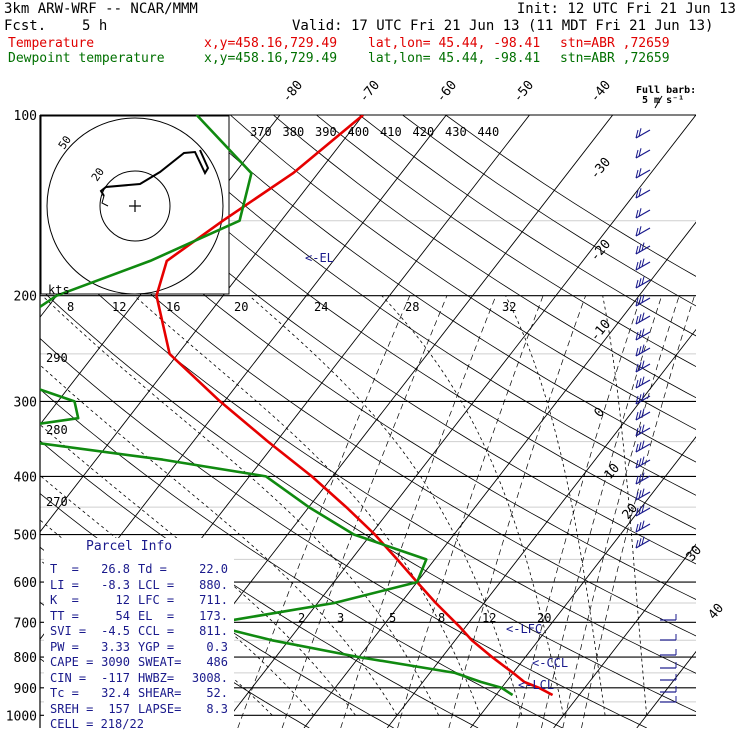  Describe the element at coordinates (122, 615) in the screenshot. I see `parcel-info-left-value: 54` at that location.